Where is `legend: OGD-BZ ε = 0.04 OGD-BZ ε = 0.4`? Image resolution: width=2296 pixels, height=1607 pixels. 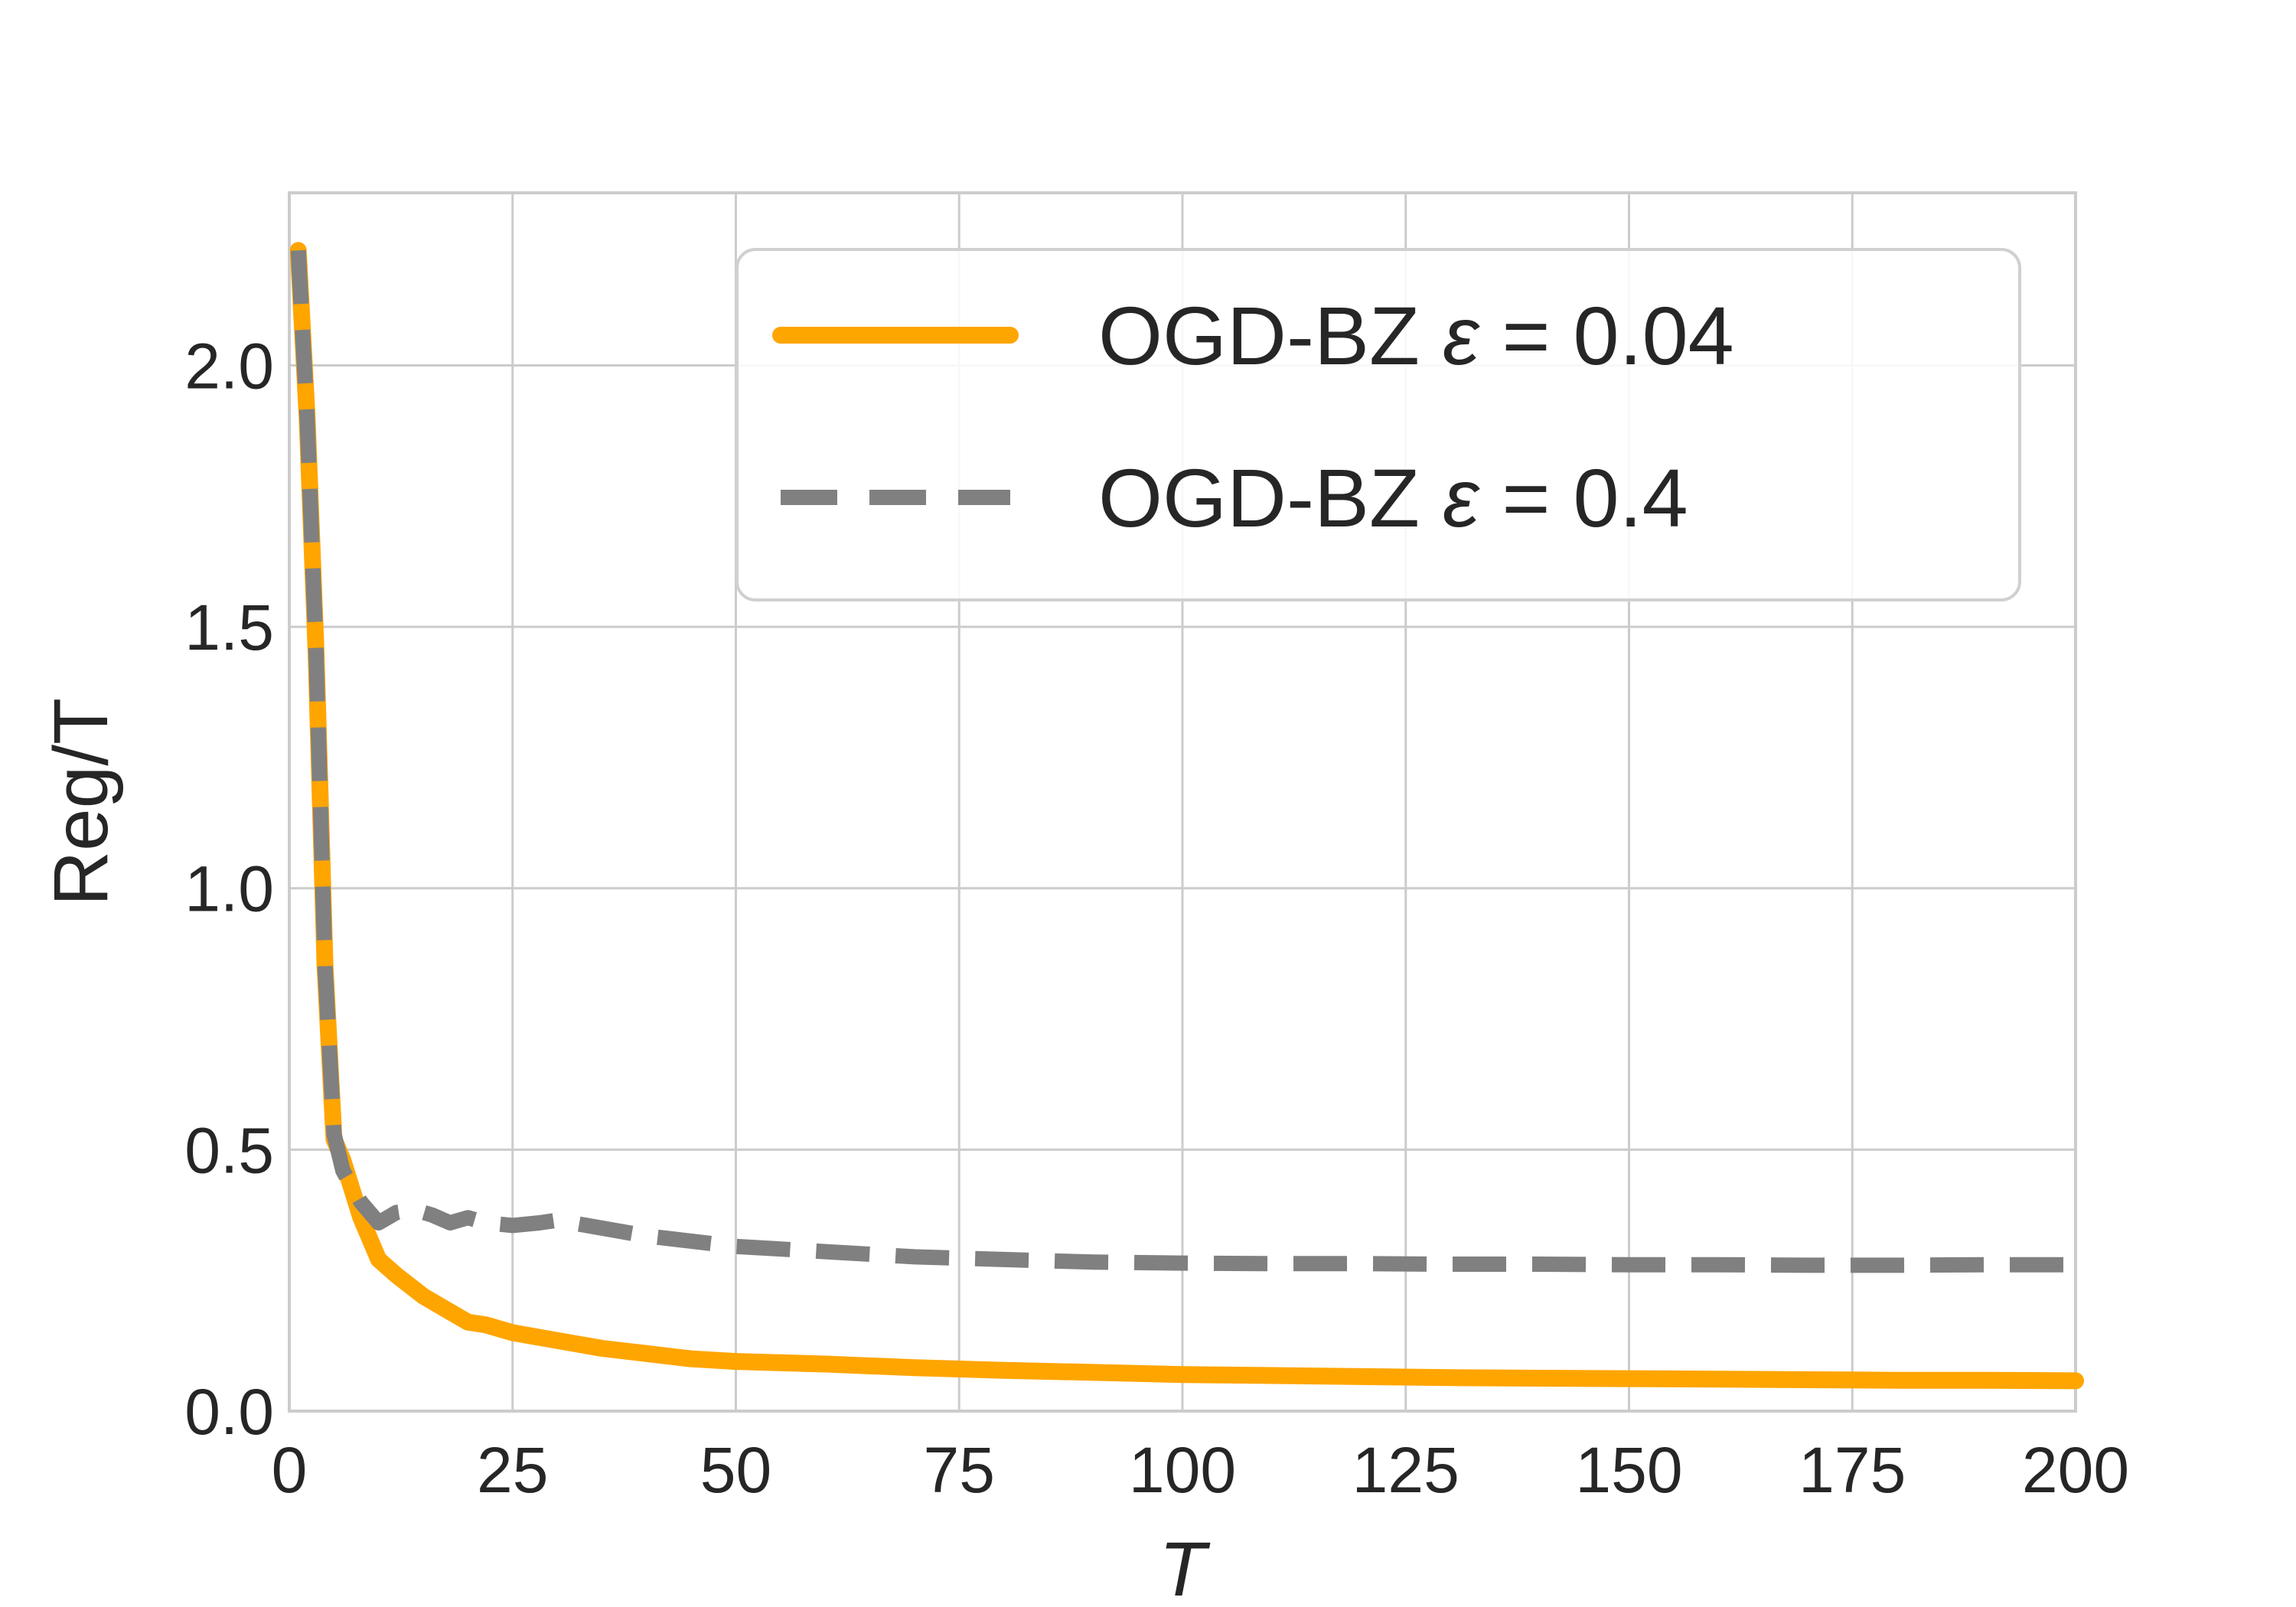 legend: OGD-BZ ε = 0.04 OGD-BZ ε = 0.4 is located at coordinates (1378, 424).